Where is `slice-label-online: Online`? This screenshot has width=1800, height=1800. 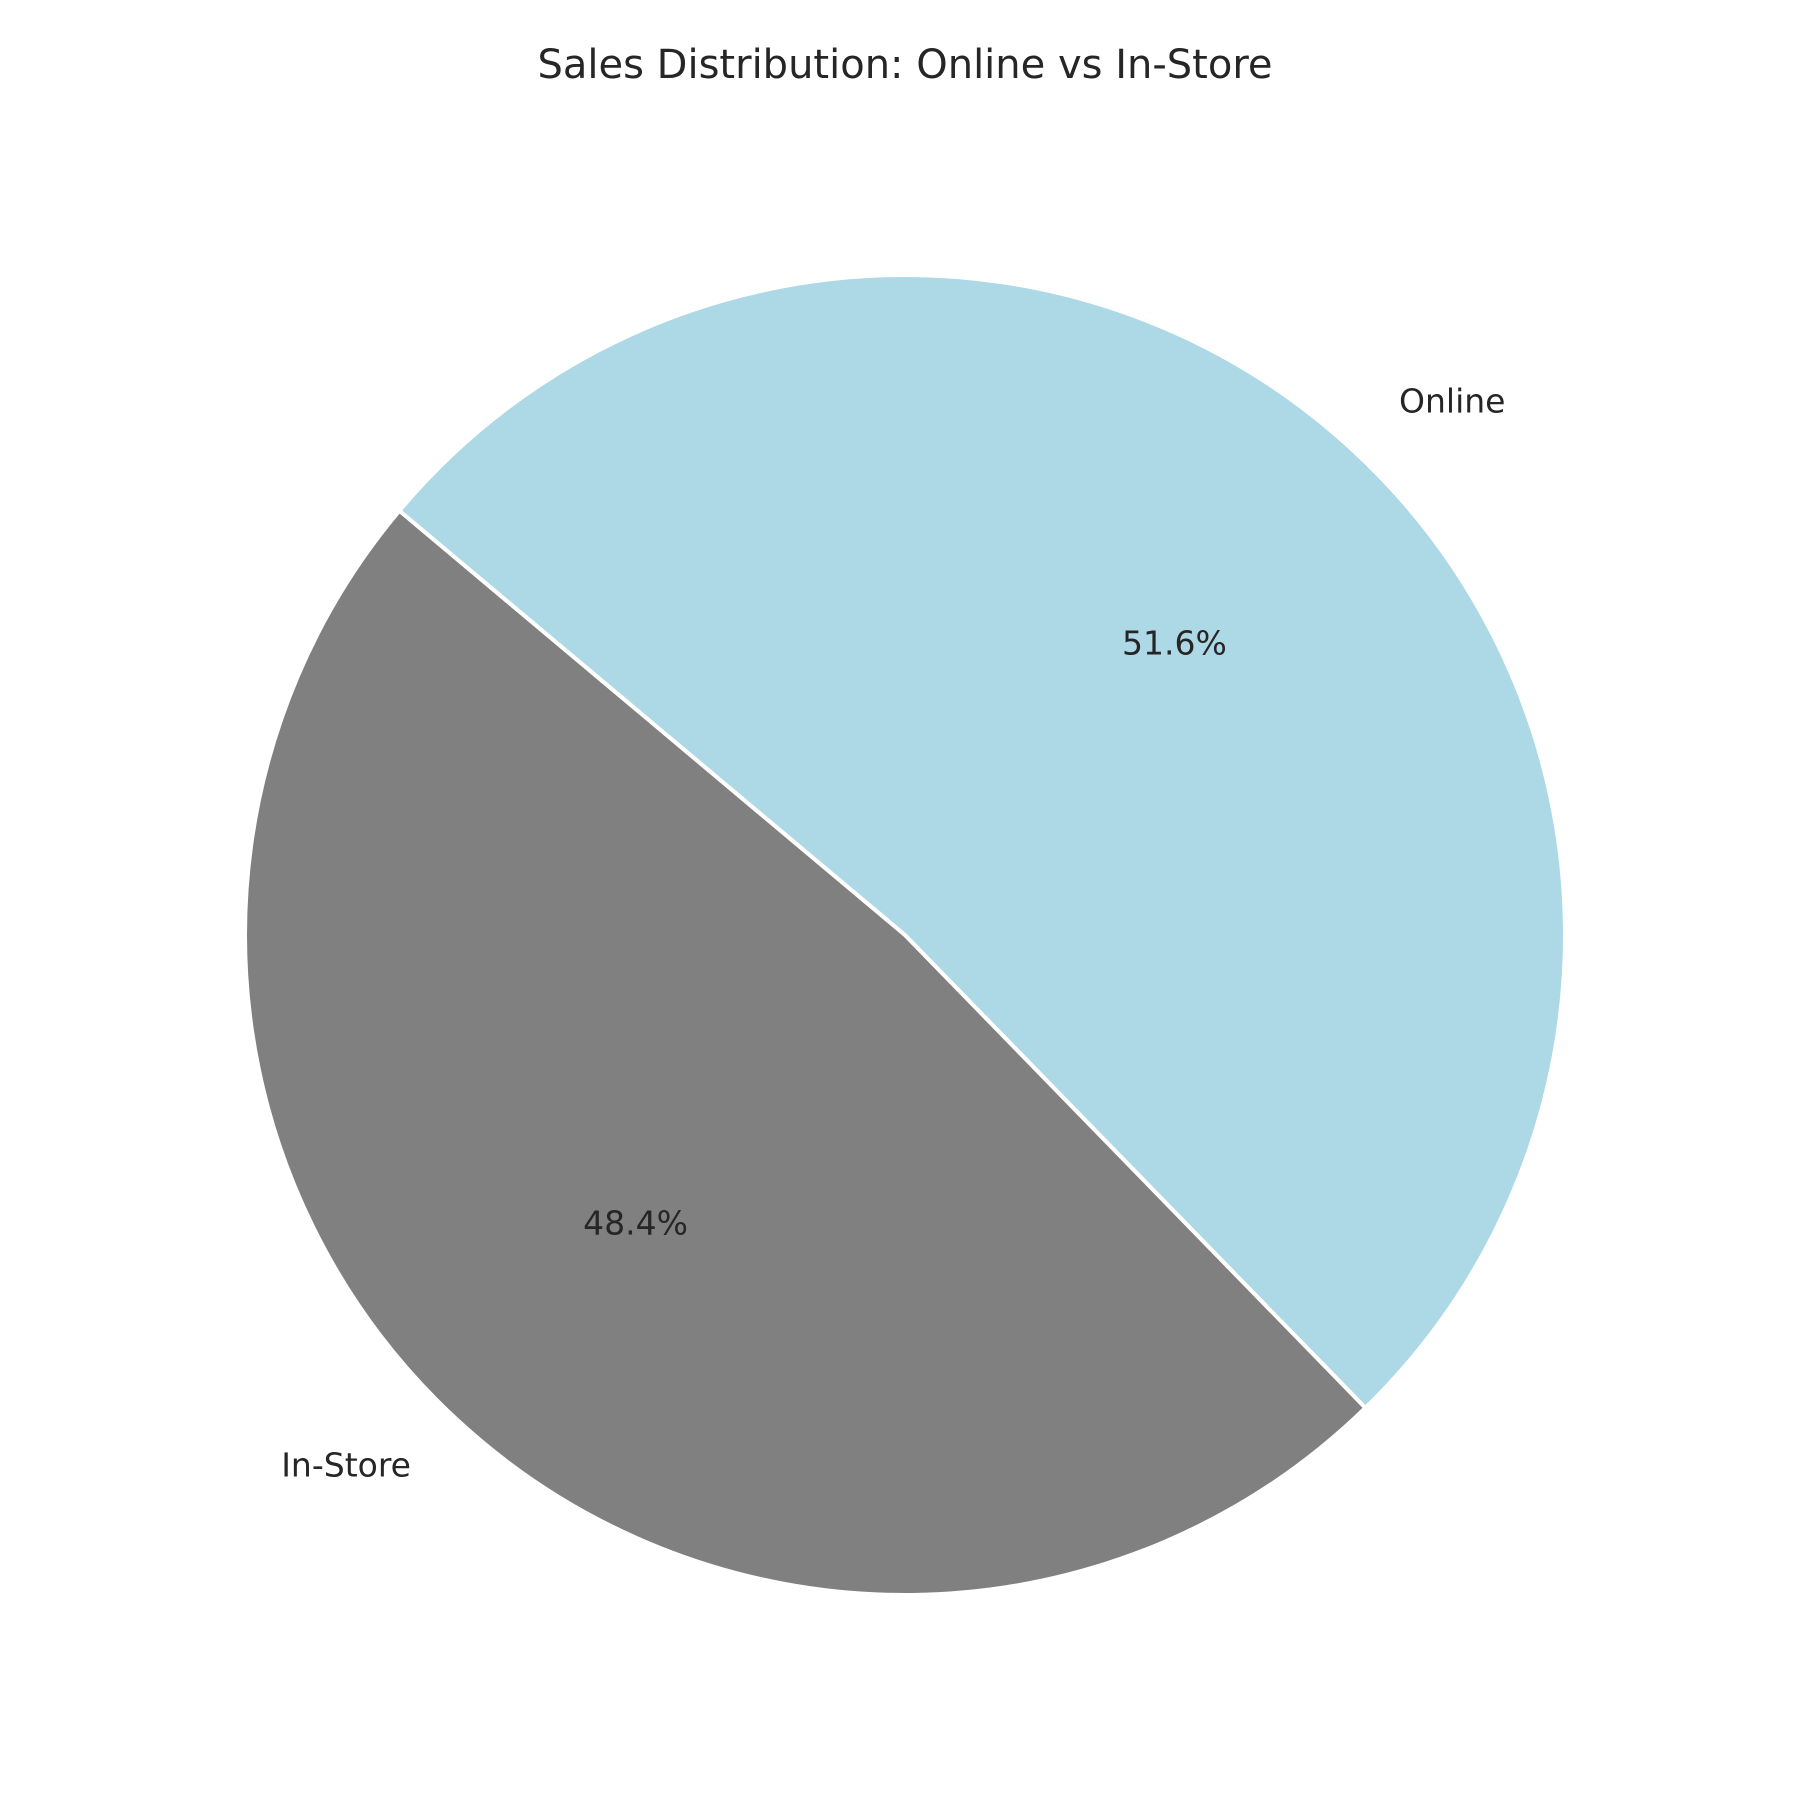 slice-label-online: Online is located at coordinates (1452, 401).